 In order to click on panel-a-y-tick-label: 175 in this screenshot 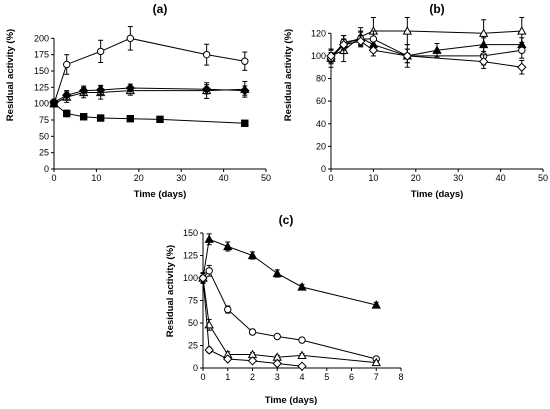, I will do `click(41, 55)`.